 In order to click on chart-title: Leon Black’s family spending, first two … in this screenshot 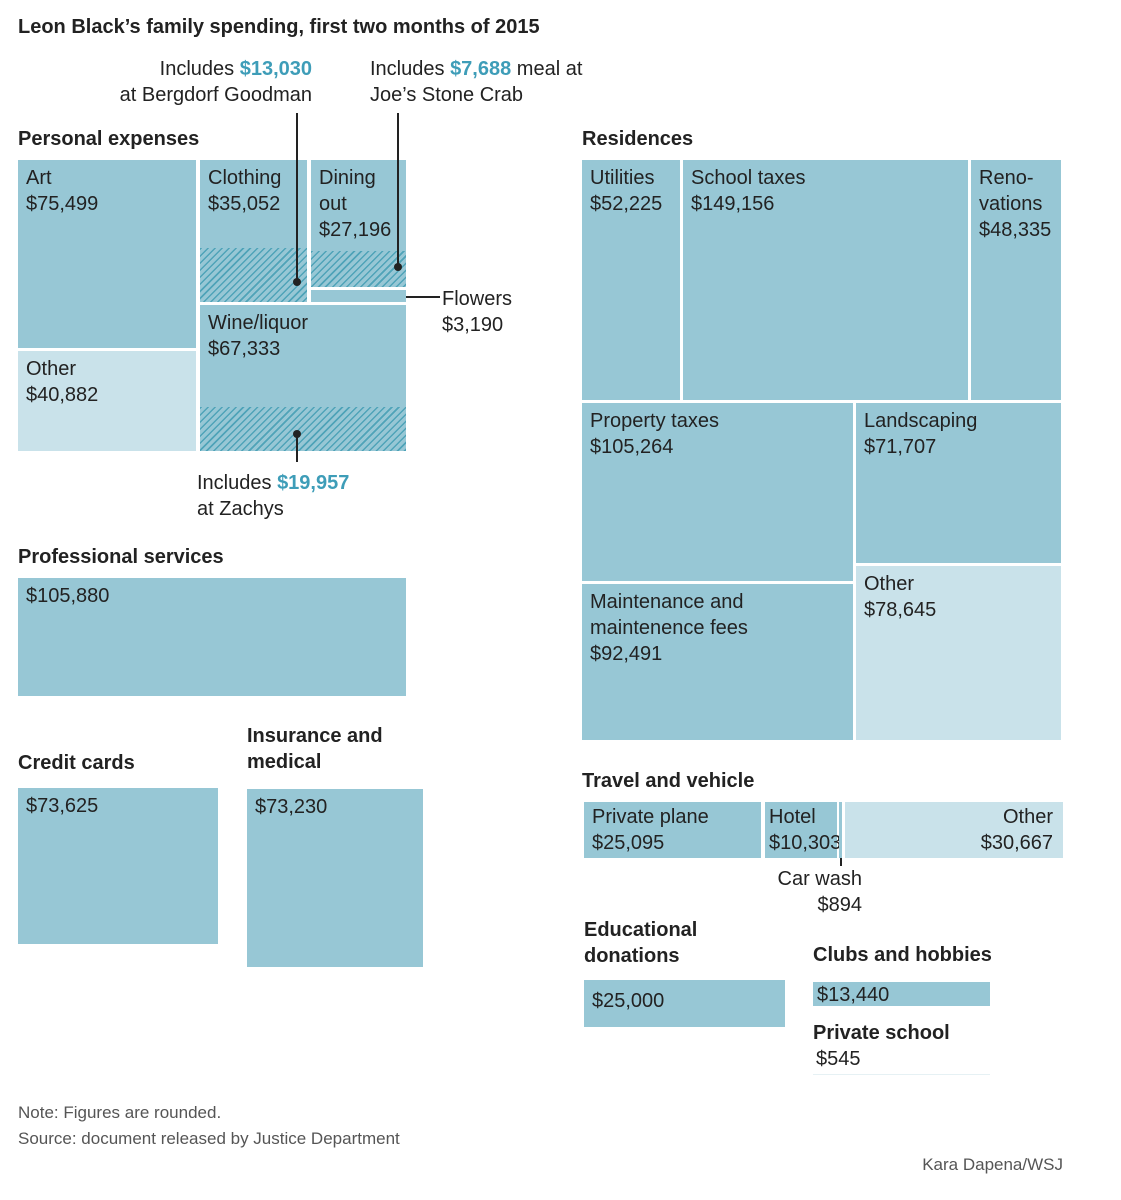, I will do `click(279, 27)`.